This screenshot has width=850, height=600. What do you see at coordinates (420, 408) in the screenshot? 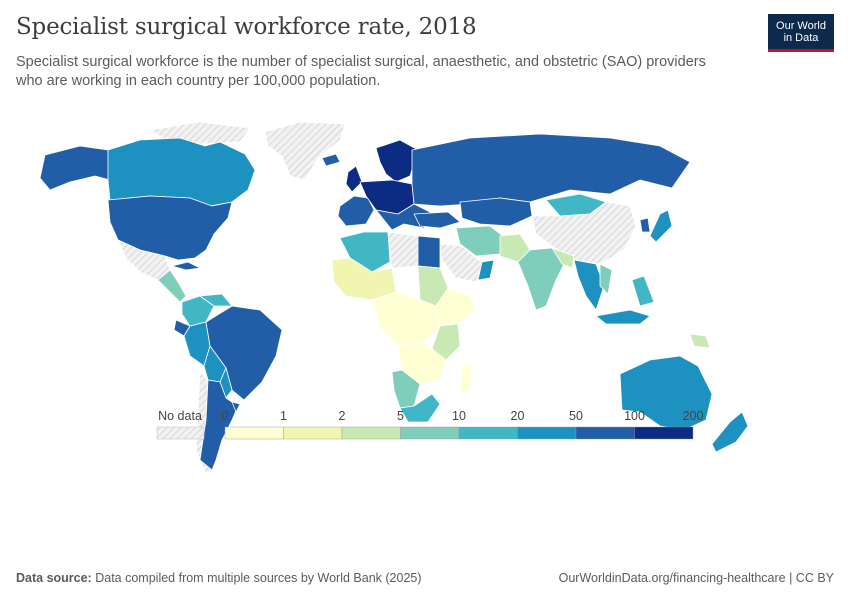
I see `country-south-africa` at bounding box center [420, 408].